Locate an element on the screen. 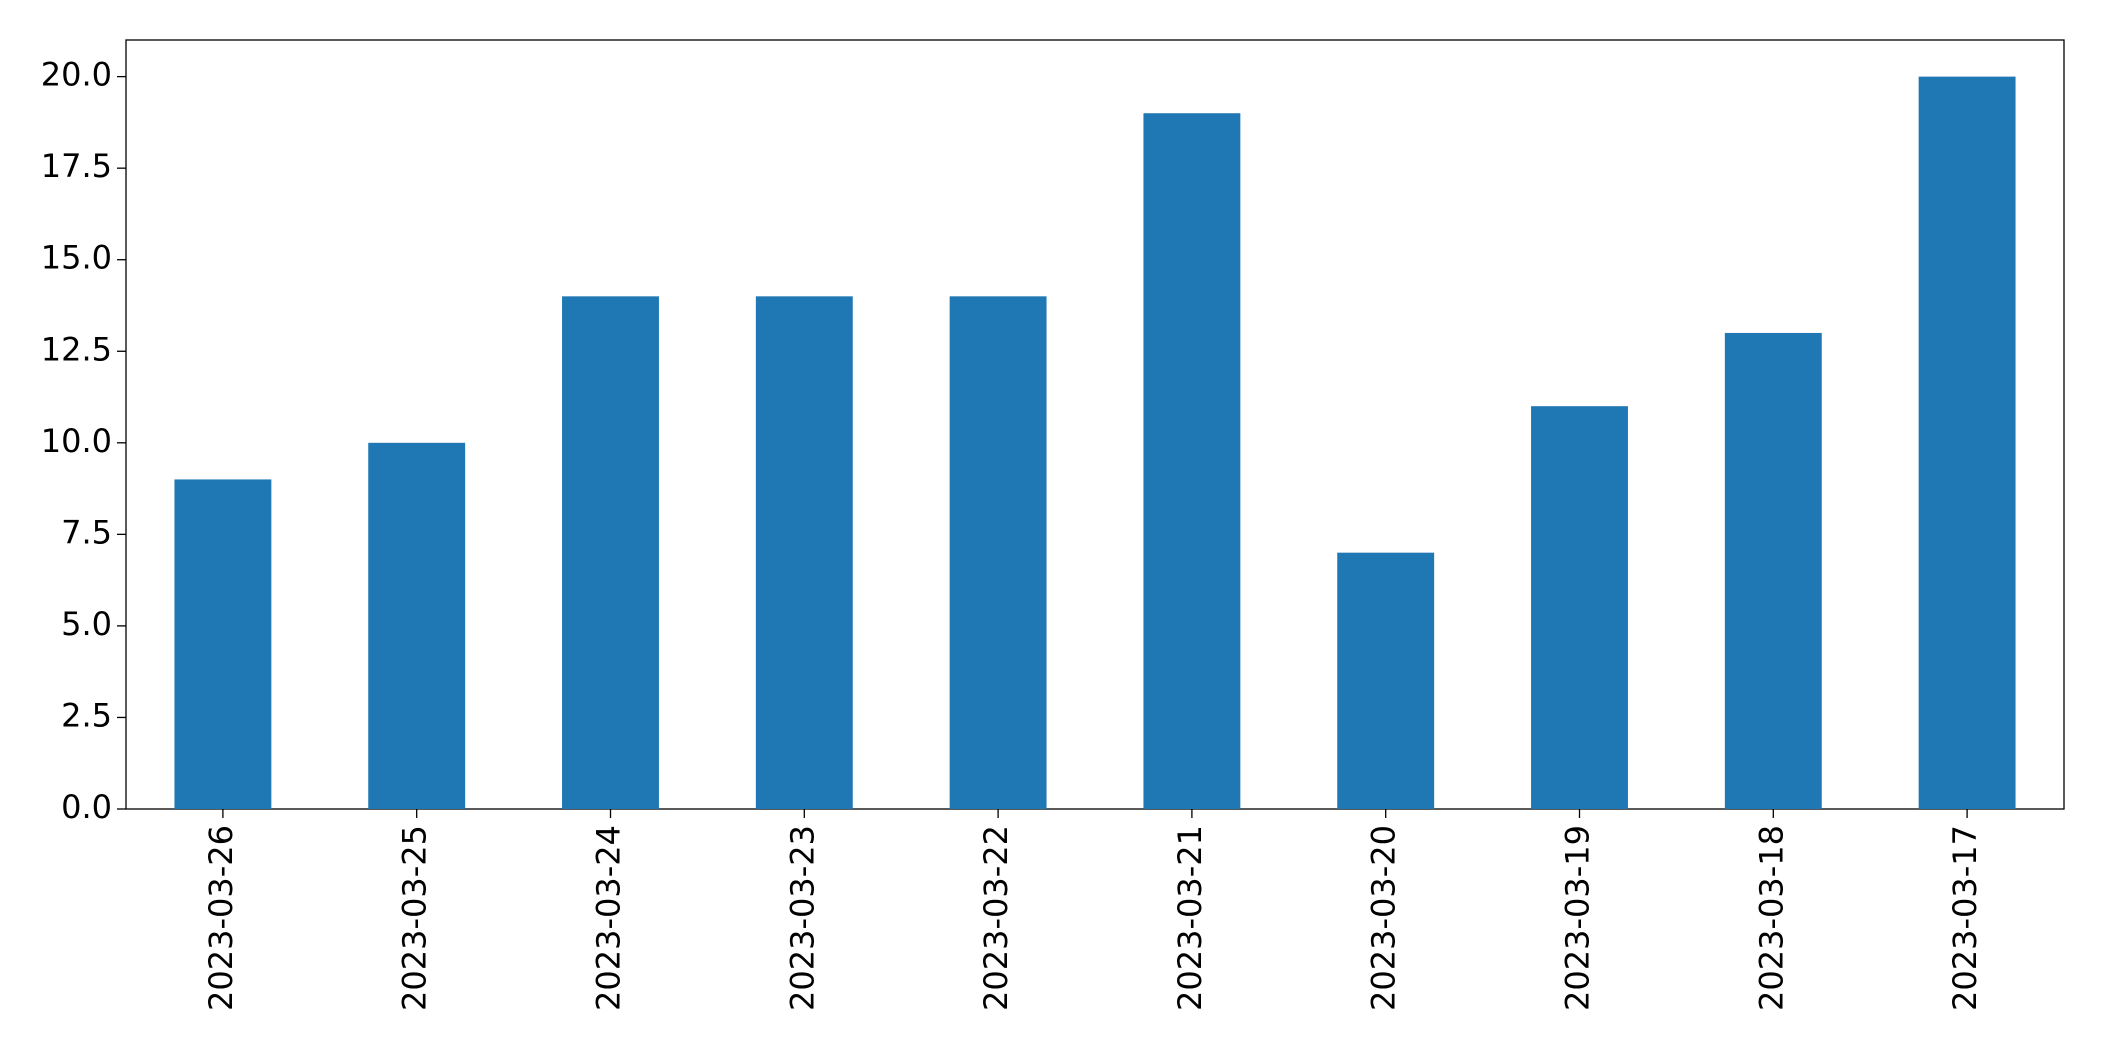  y-tick-label: 0.0 is located at coordinates (86, 807).